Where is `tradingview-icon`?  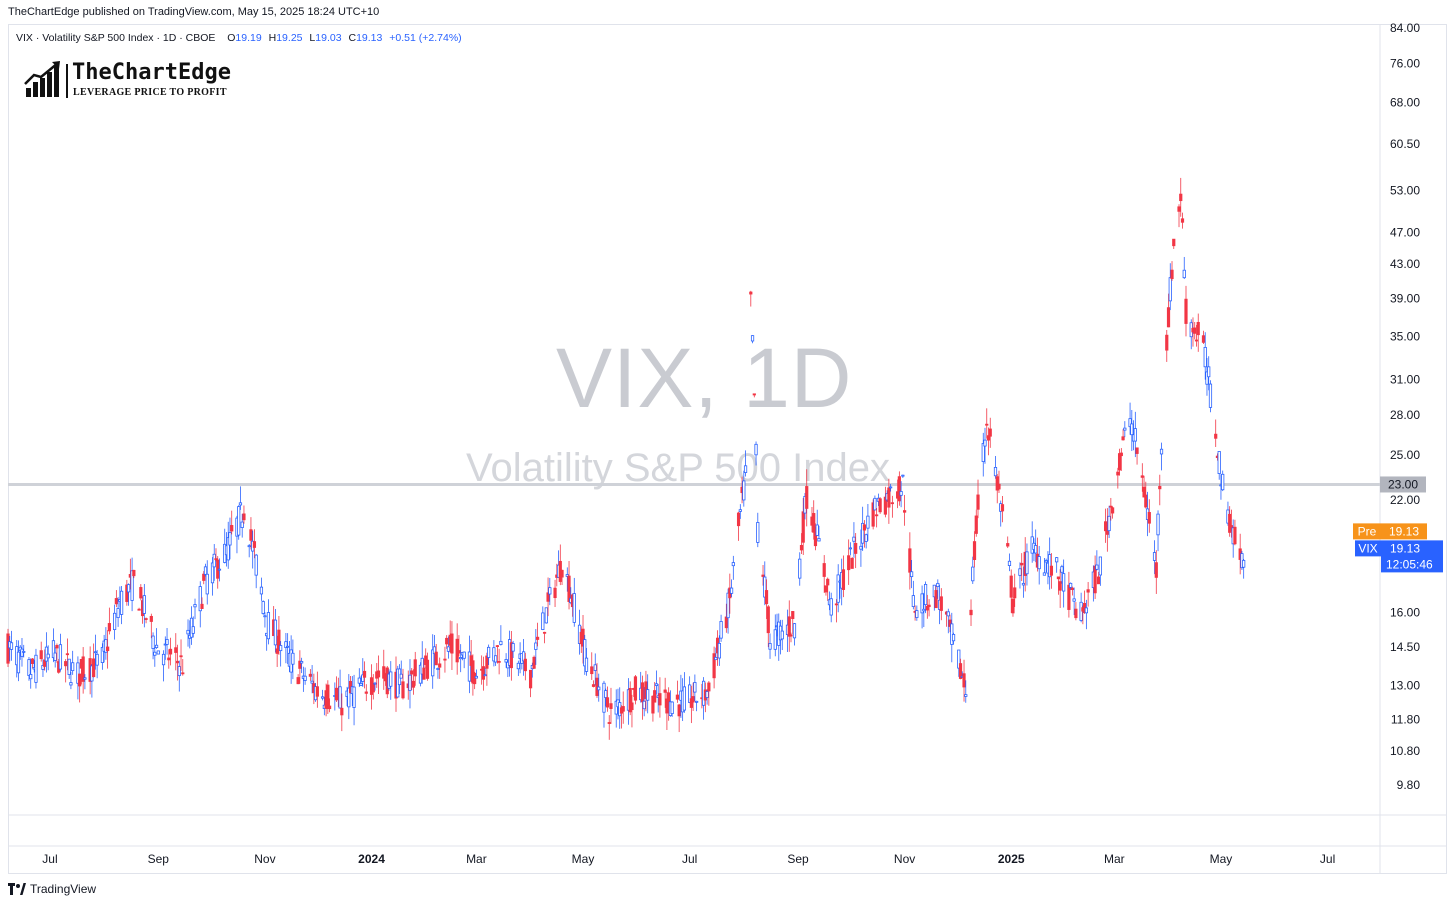
tradingview-icon is located at coordinates (17, 889).